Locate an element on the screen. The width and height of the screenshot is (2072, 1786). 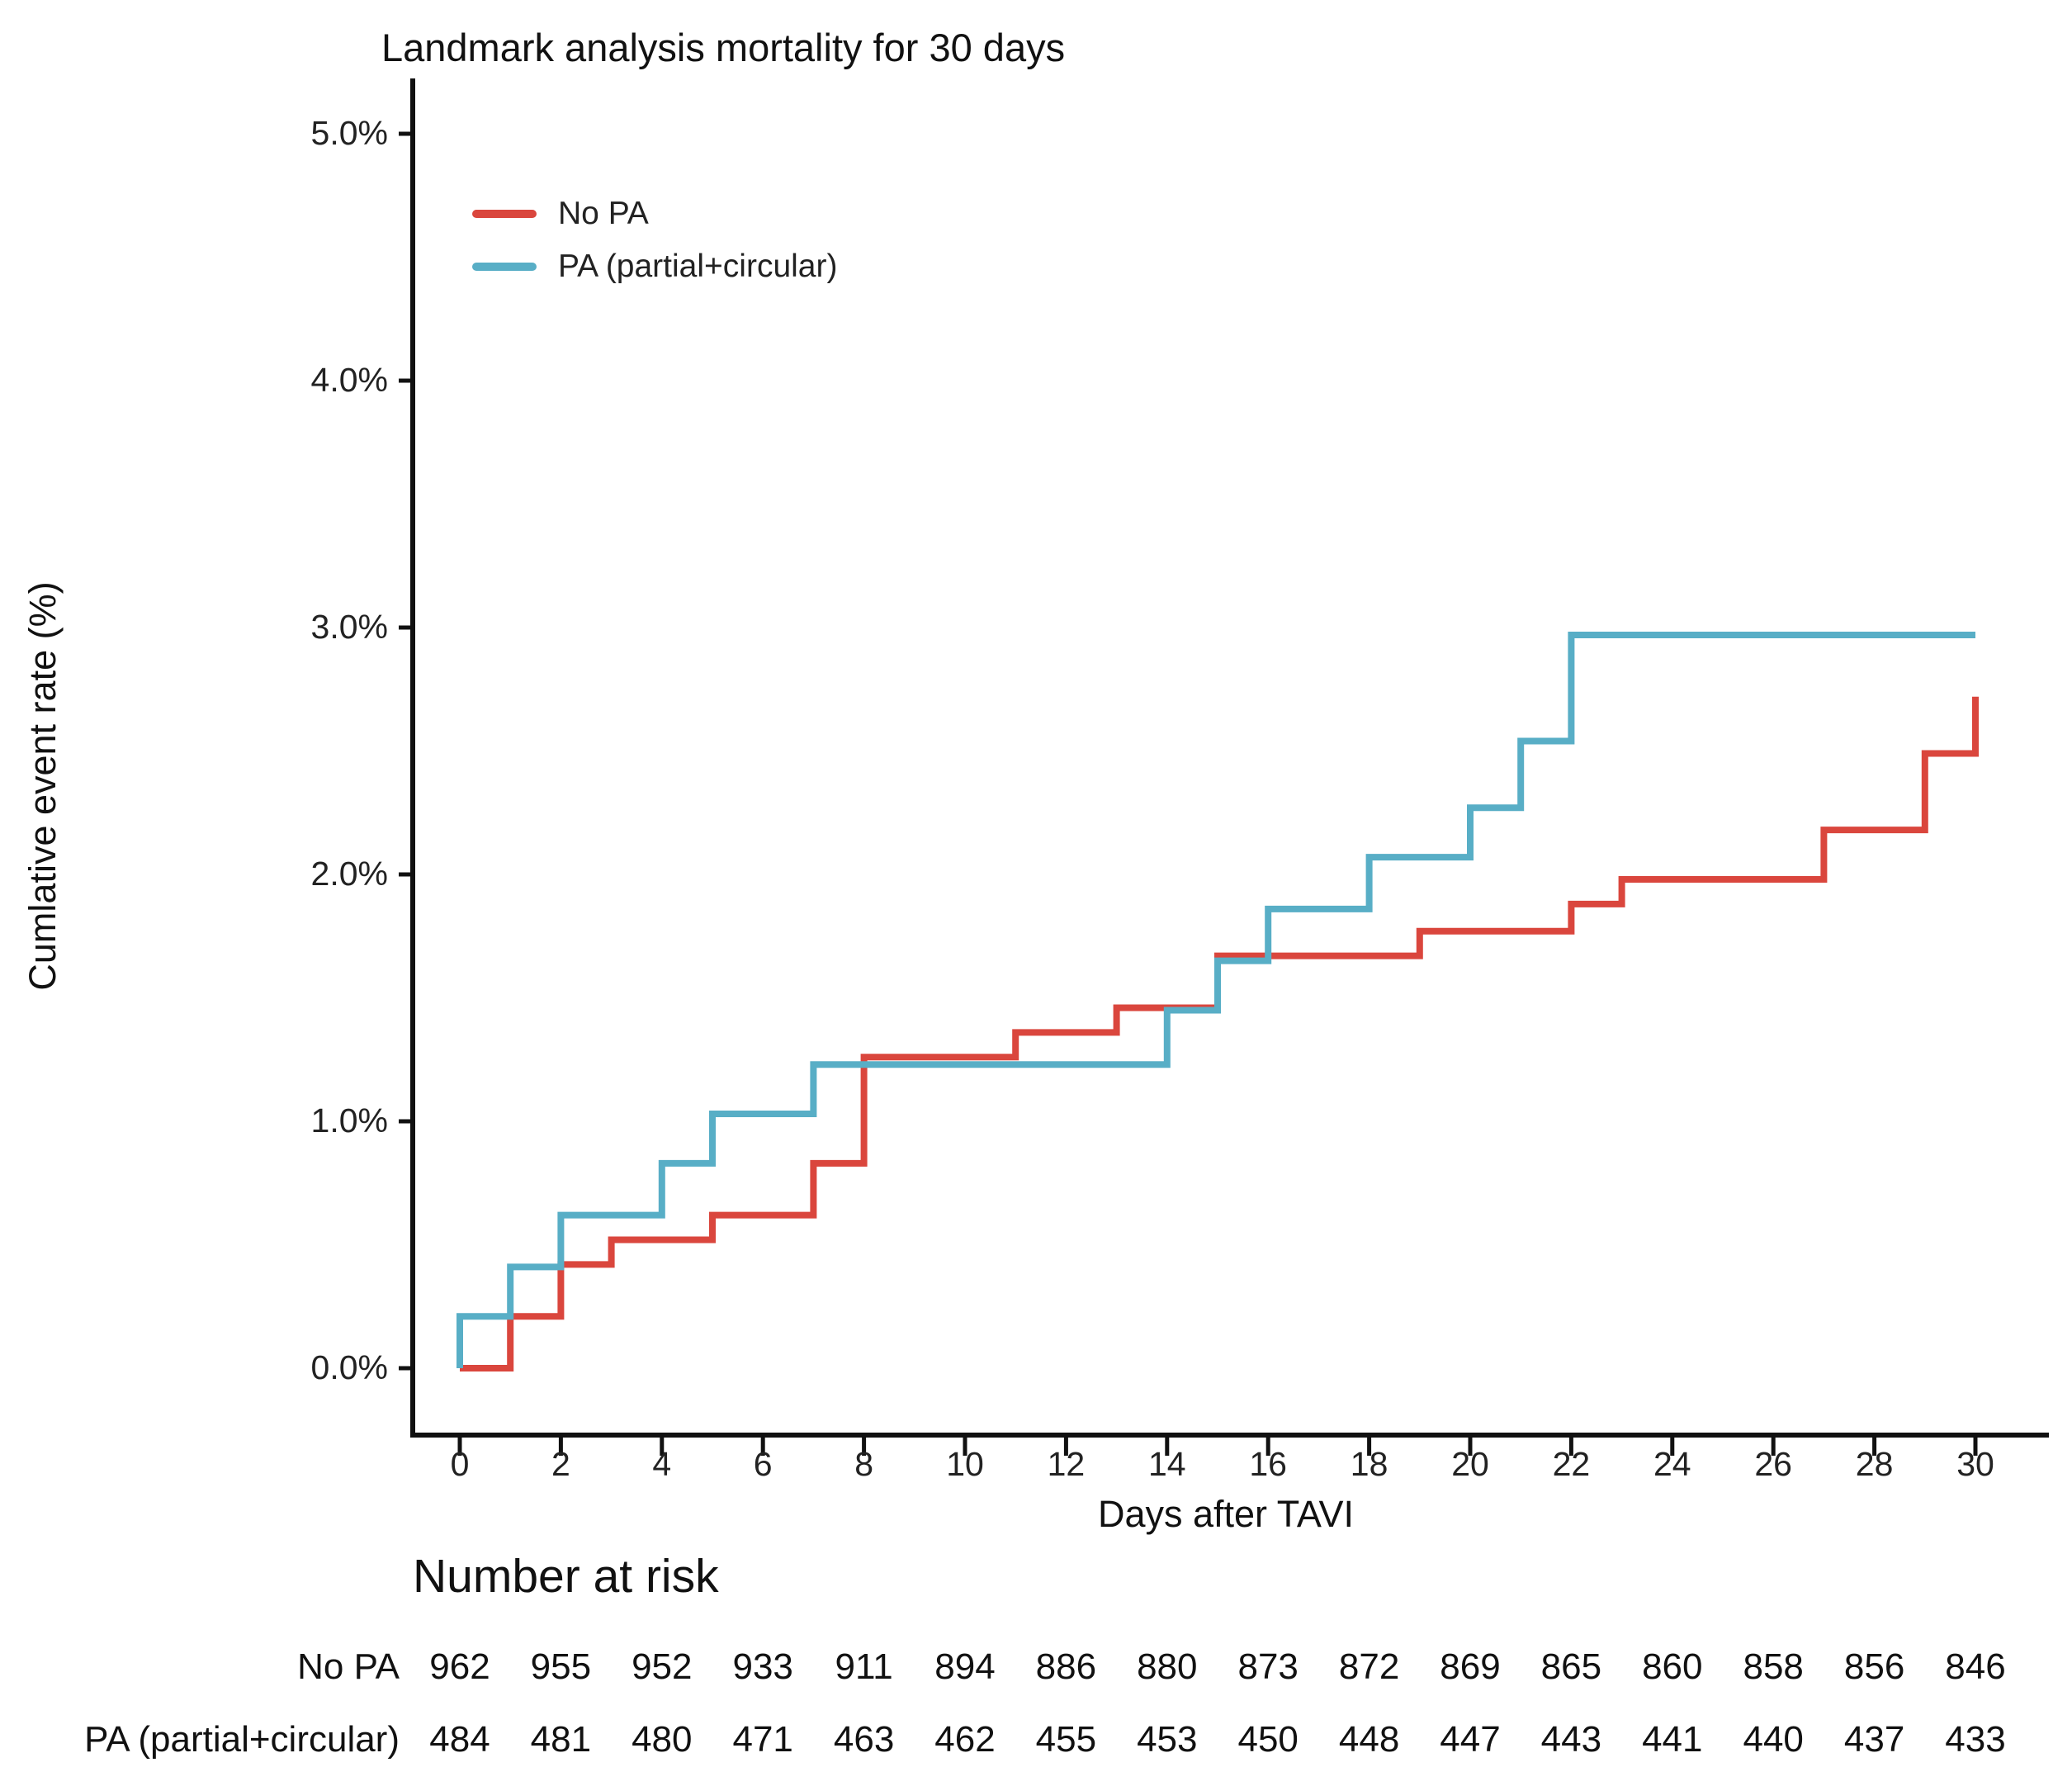
risk-cell: 481 is located at coordinates (561, 1739).